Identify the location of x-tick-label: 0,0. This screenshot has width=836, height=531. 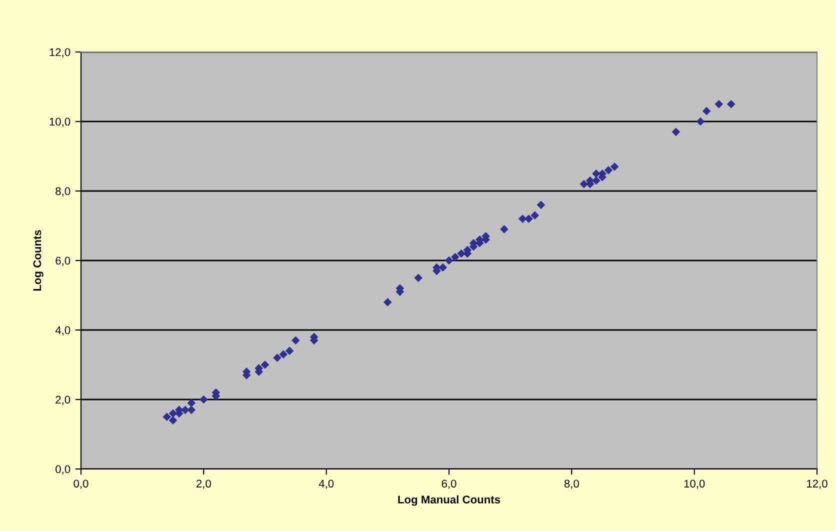
(81, 484).